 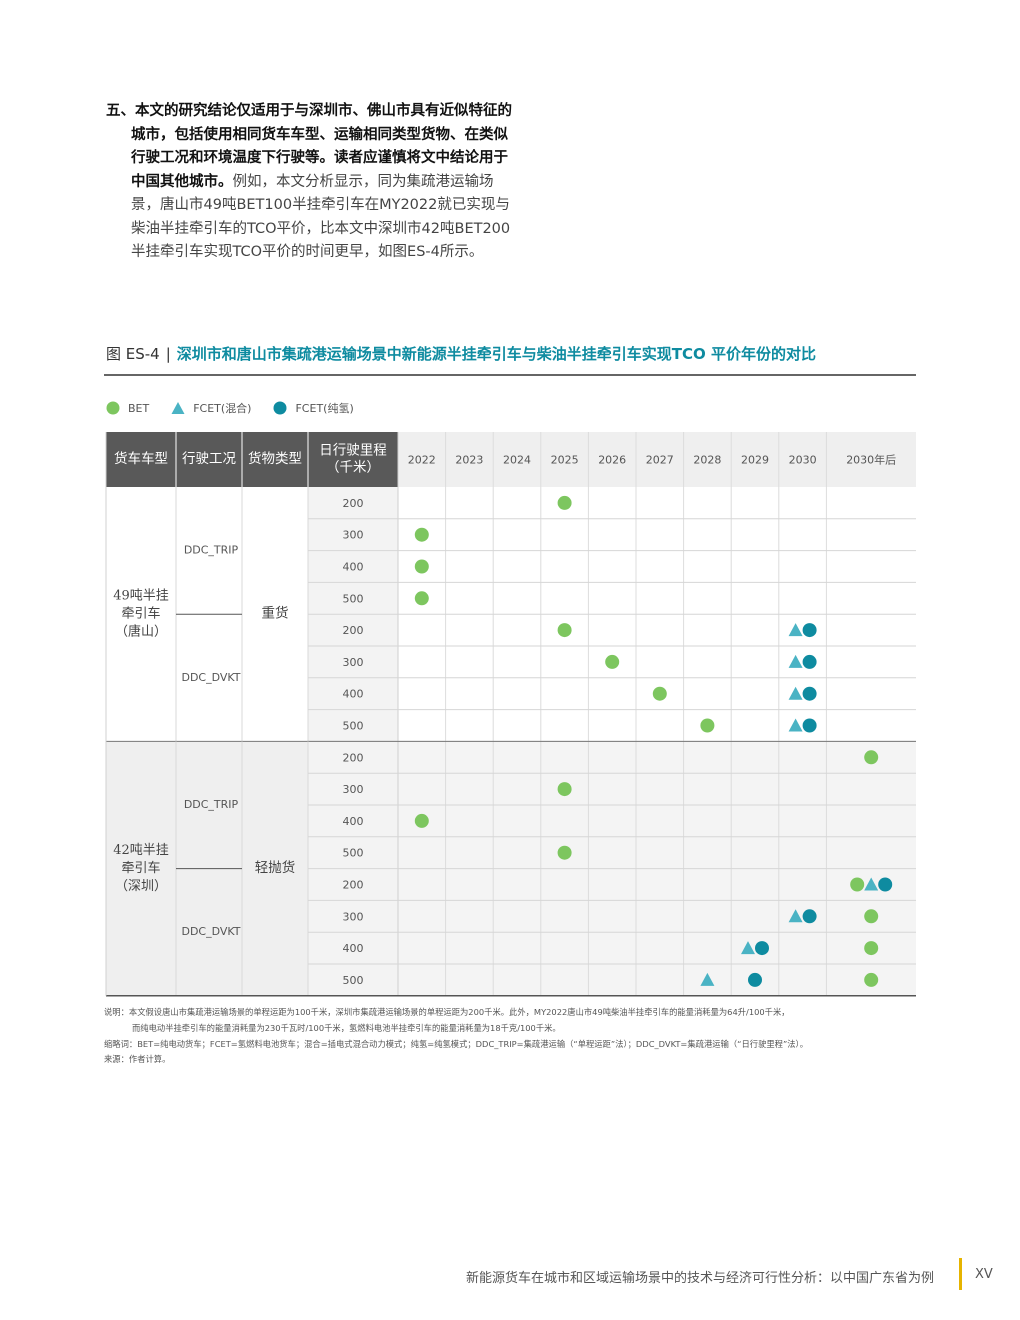 What do you see at coordinates (209, 459) in the screenshot?
I see `header-1: 行驶工况` at bounding box center [209, 459].